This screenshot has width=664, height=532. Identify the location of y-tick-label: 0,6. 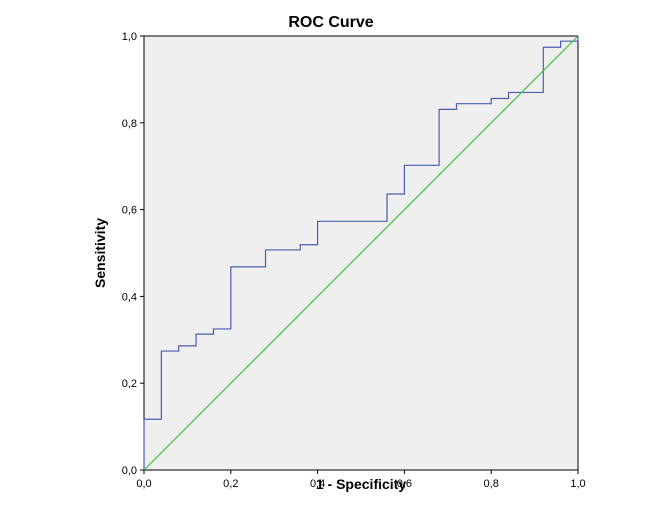
(129, 211).